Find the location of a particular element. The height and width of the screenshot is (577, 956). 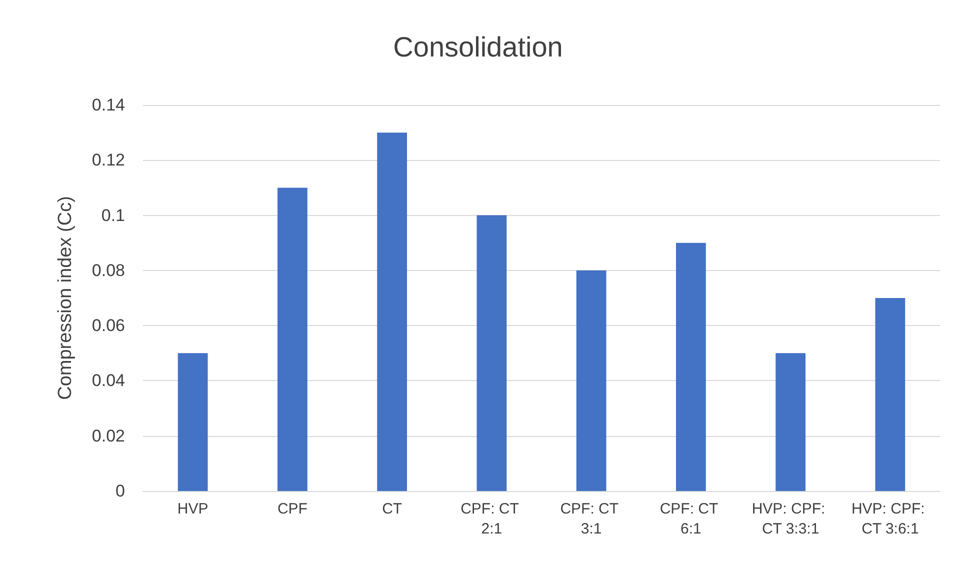

x-tick-label: CPF is located at coordinates (292, 509).